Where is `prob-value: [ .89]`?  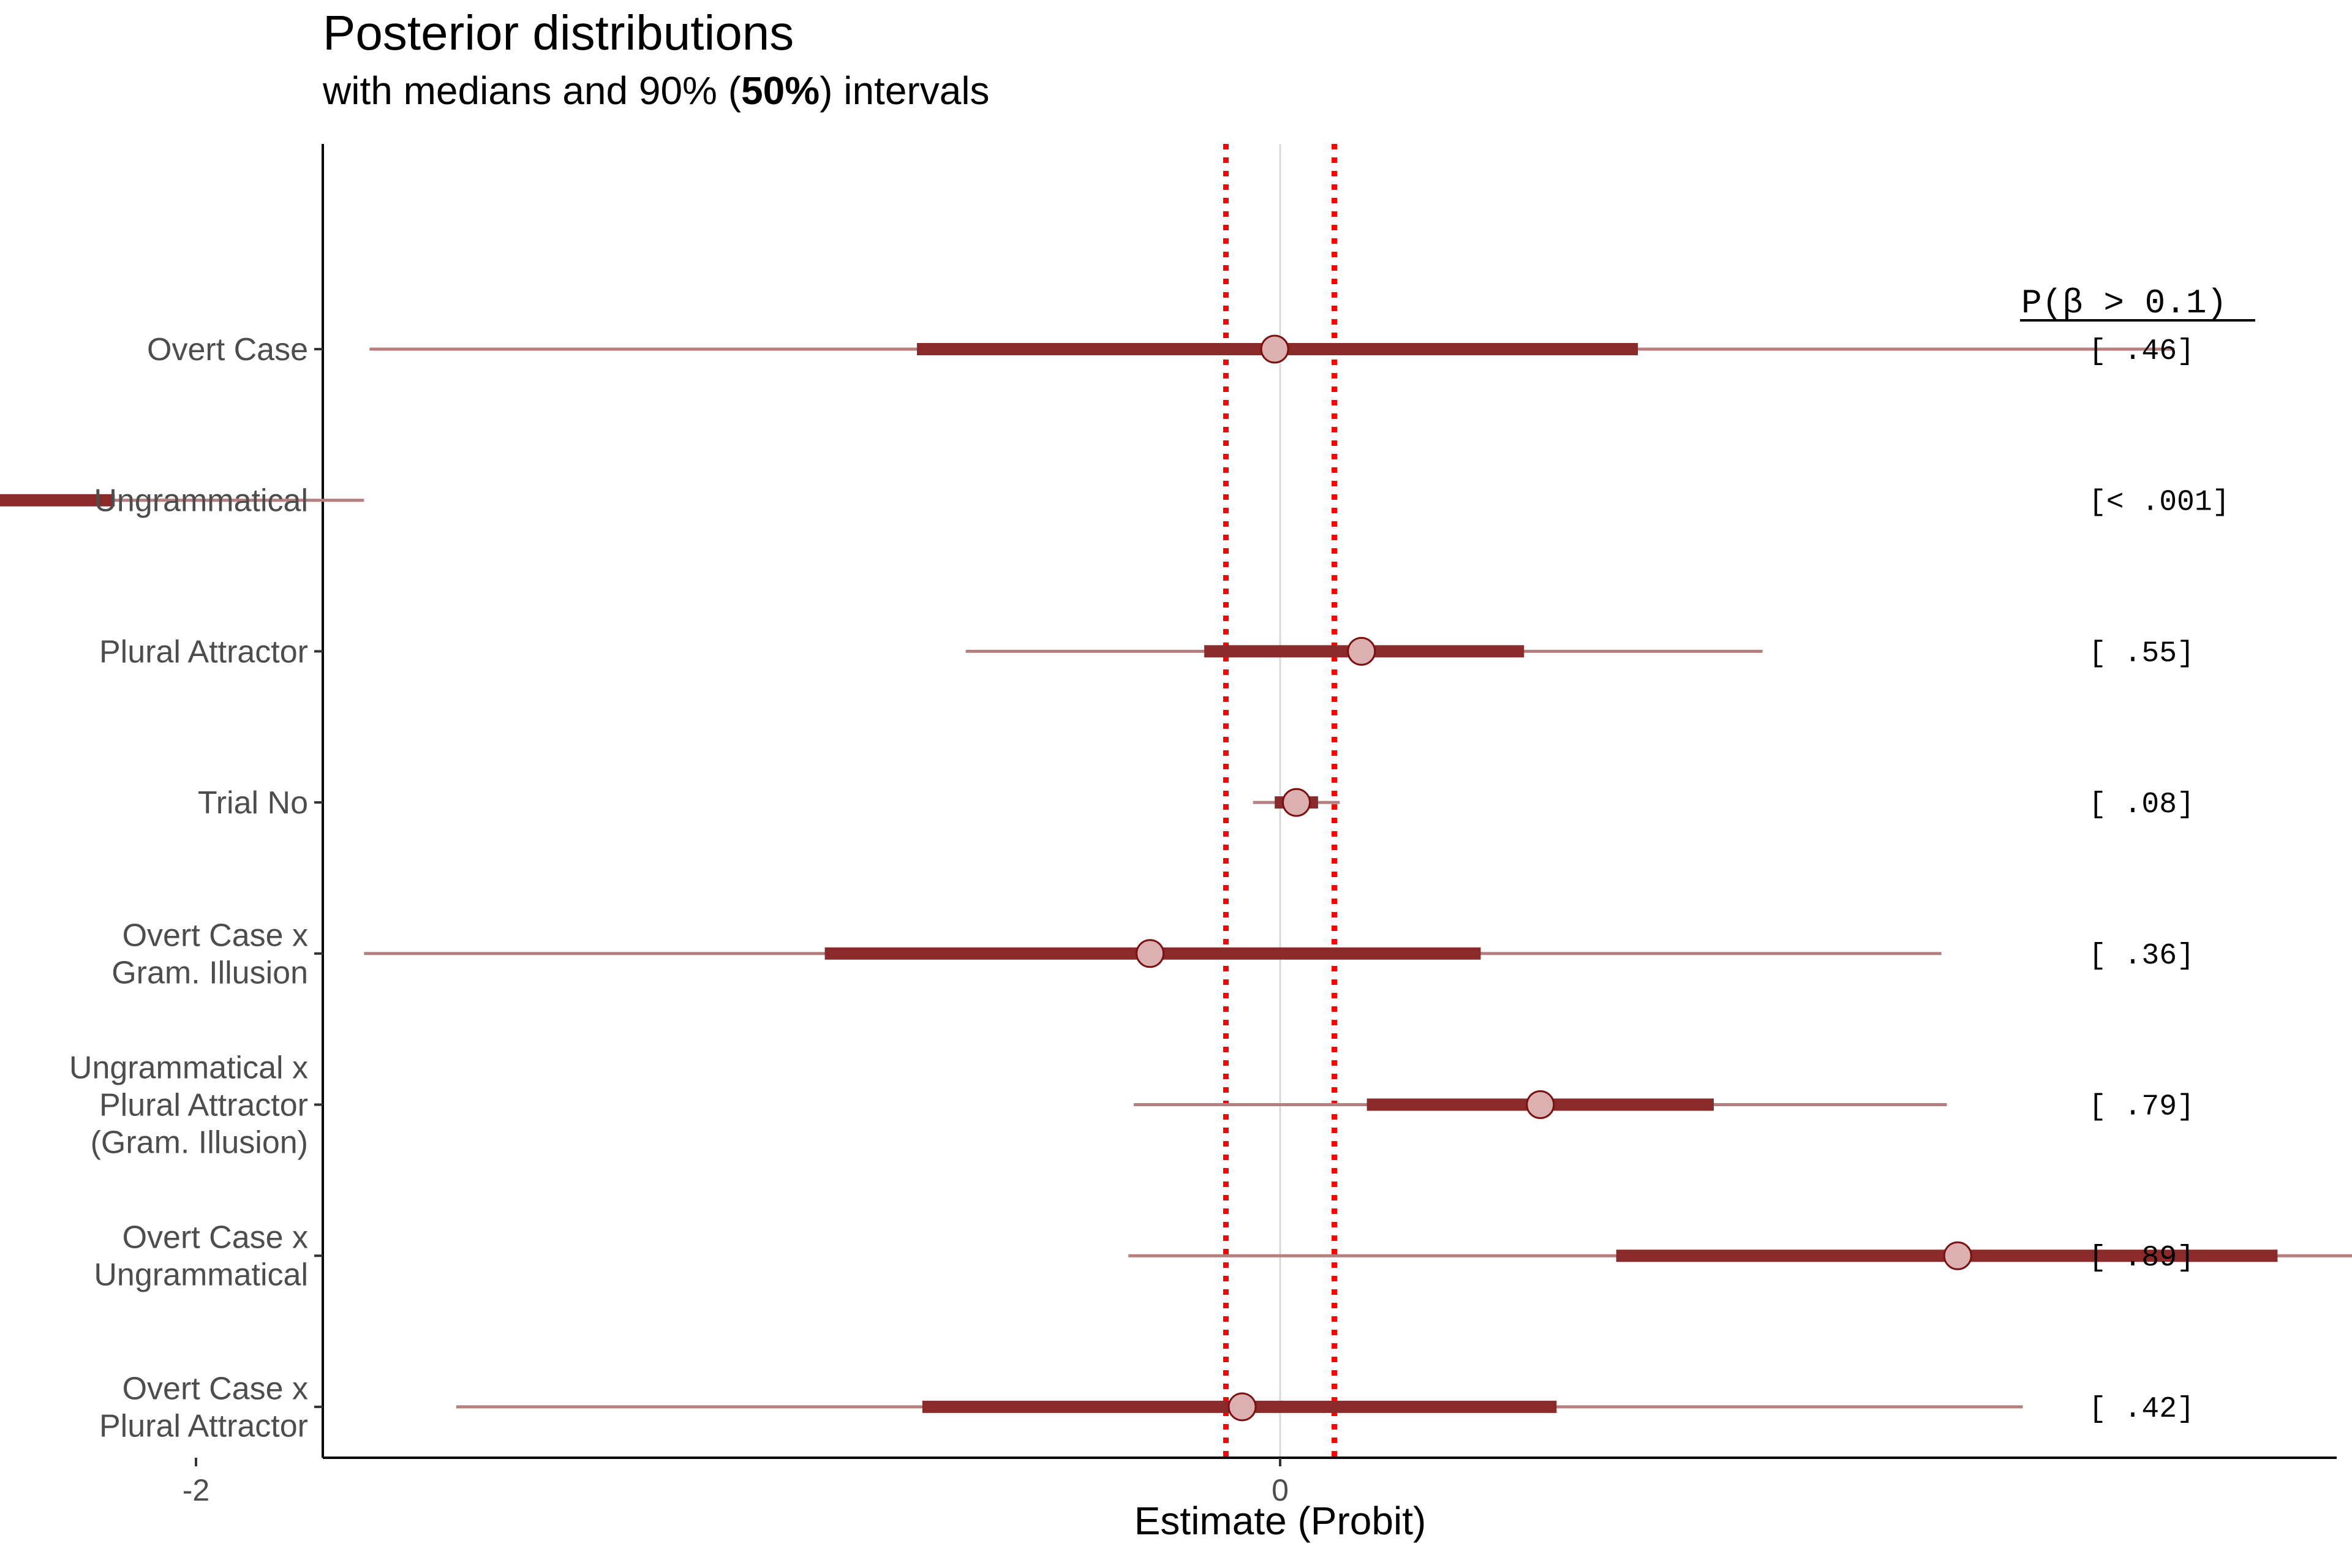
prob-value: [ .89] is located at coordinates (2142, 1258).